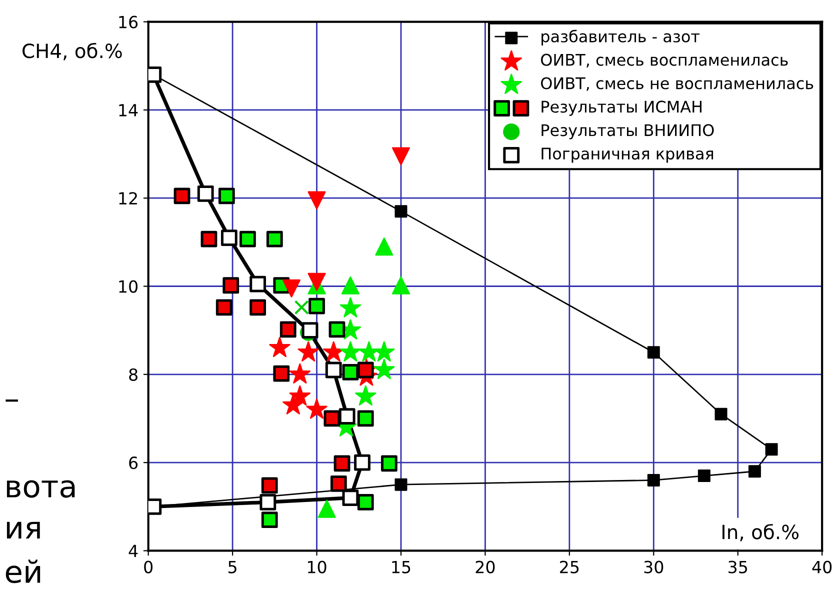  Describe the element at coordinates (317, 567) in the screenshot. I see `x-tick-label: 10` at that location.